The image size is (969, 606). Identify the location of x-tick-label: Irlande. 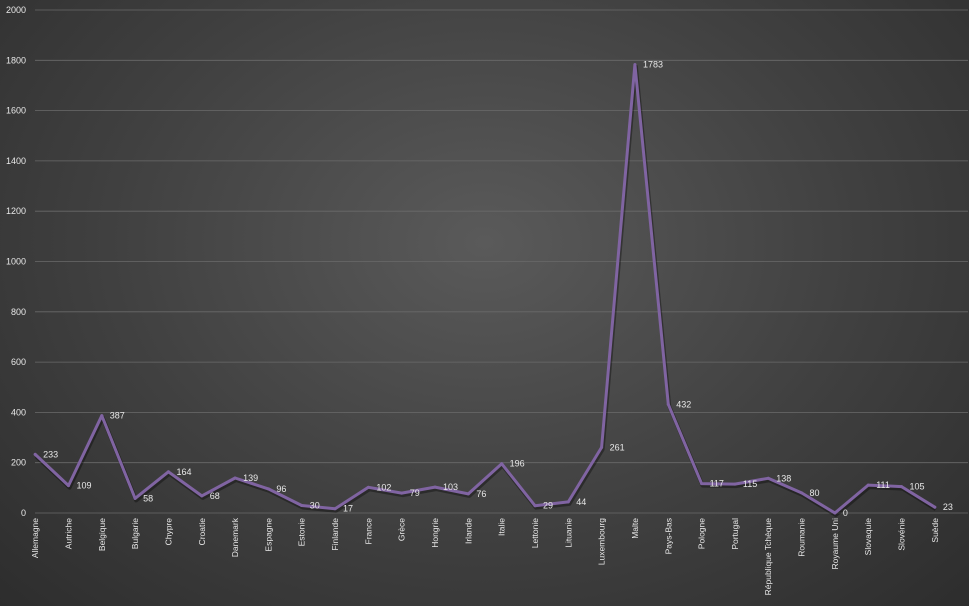
(468, 531).